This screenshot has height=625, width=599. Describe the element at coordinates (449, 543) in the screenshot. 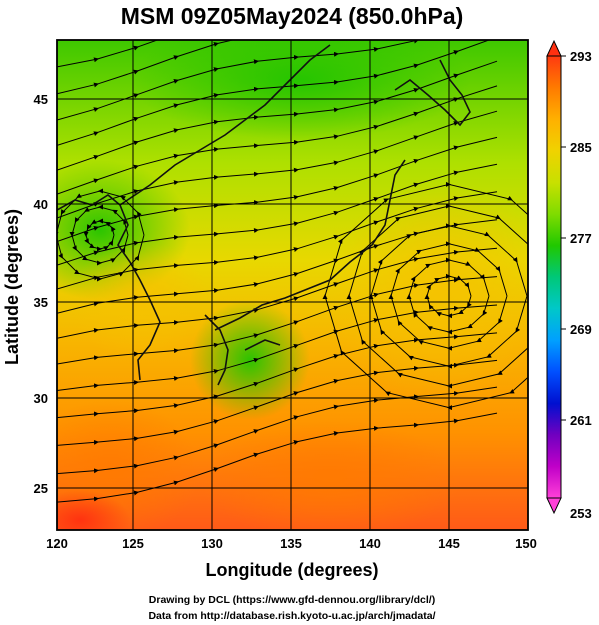

I see `x-tick-label: 145` at that location.